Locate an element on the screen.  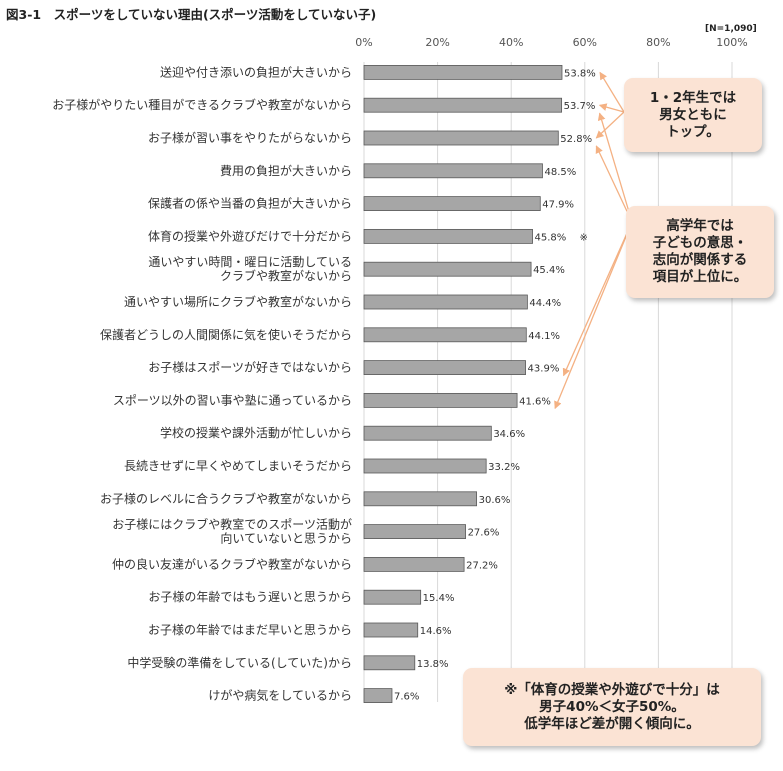
category-label-line: 送迎や付き添いの負担が大きいから is located at coordinates (256, 71).